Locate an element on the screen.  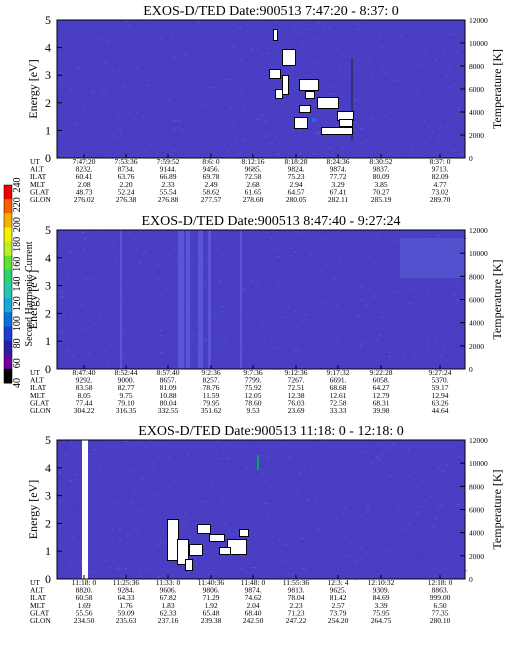
colorbar-segment is located at coordinates (8, 291).